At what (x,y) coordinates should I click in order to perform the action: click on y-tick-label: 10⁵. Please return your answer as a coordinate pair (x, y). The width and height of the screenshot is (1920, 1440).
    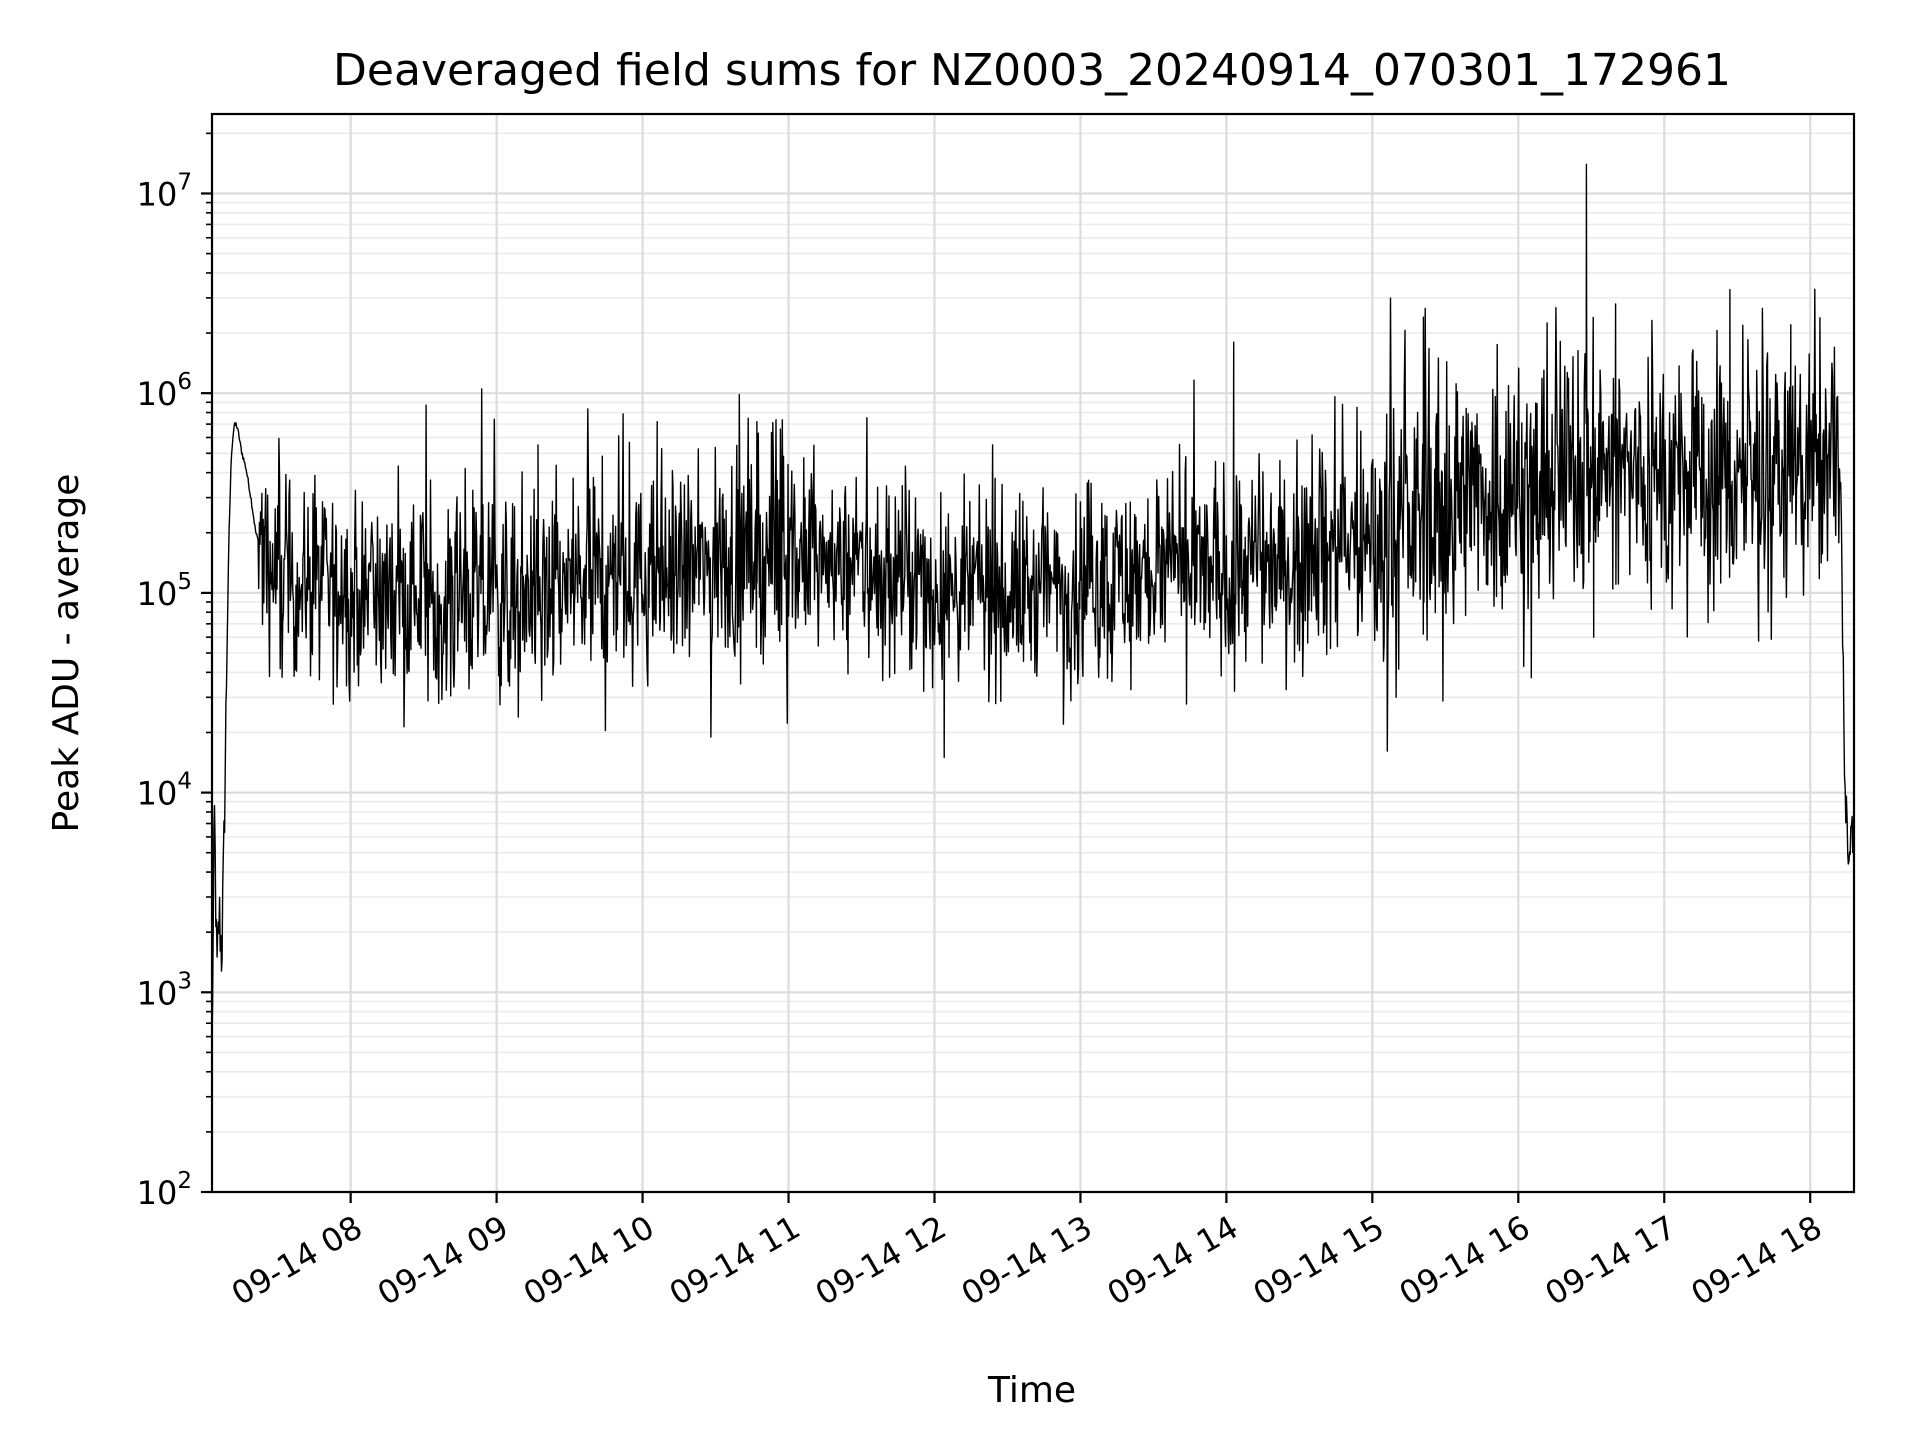
    Looking at the image, I should click on (164, 591).